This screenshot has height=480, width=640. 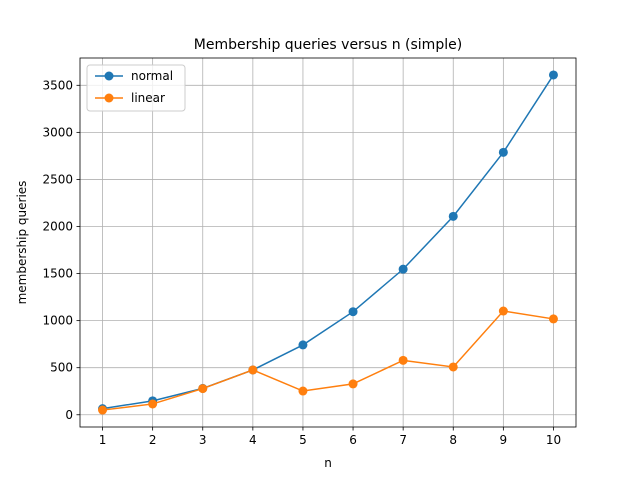 What do you see at coordinates (109, 76) in the screenshot?
I see `legend-marker-normal` at bounding box center [109, 76].